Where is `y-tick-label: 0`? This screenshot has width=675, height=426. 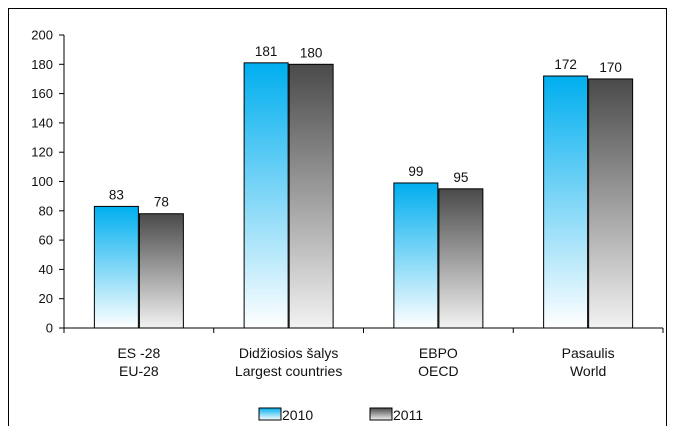
y-tick-label: 0 is located at coordinates (49, 328).